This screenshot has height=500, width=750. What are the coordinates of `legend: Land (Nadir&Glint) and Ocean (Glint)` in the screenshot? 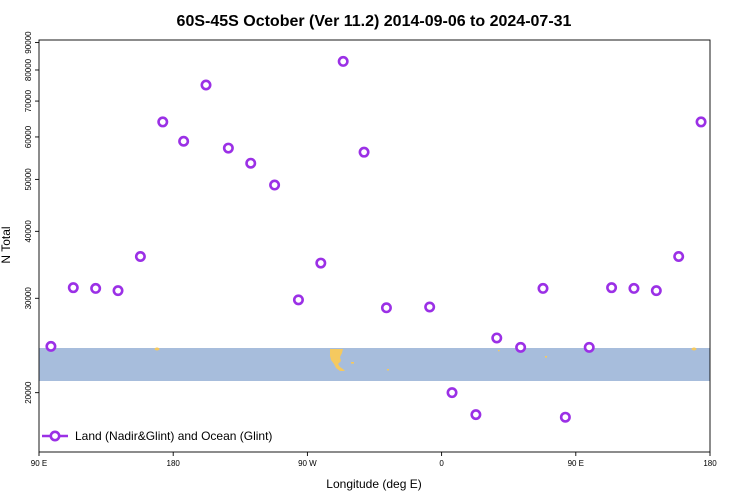 It's located at (157, 436).